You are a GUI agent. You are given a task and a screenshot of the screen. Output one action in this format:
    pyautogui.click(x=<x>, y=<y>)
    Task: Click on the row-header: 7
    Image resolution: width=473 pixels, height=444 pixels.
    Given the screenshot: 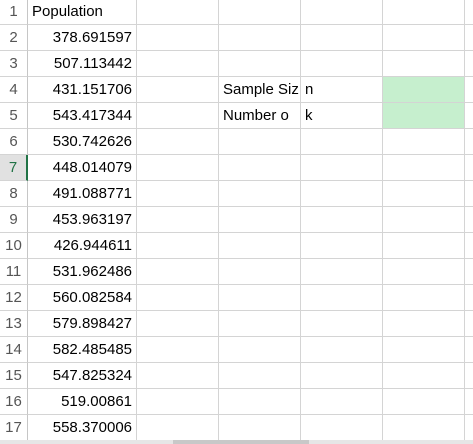 What is the action you would take?
    pyautogui.click(x=14, y=168)
    